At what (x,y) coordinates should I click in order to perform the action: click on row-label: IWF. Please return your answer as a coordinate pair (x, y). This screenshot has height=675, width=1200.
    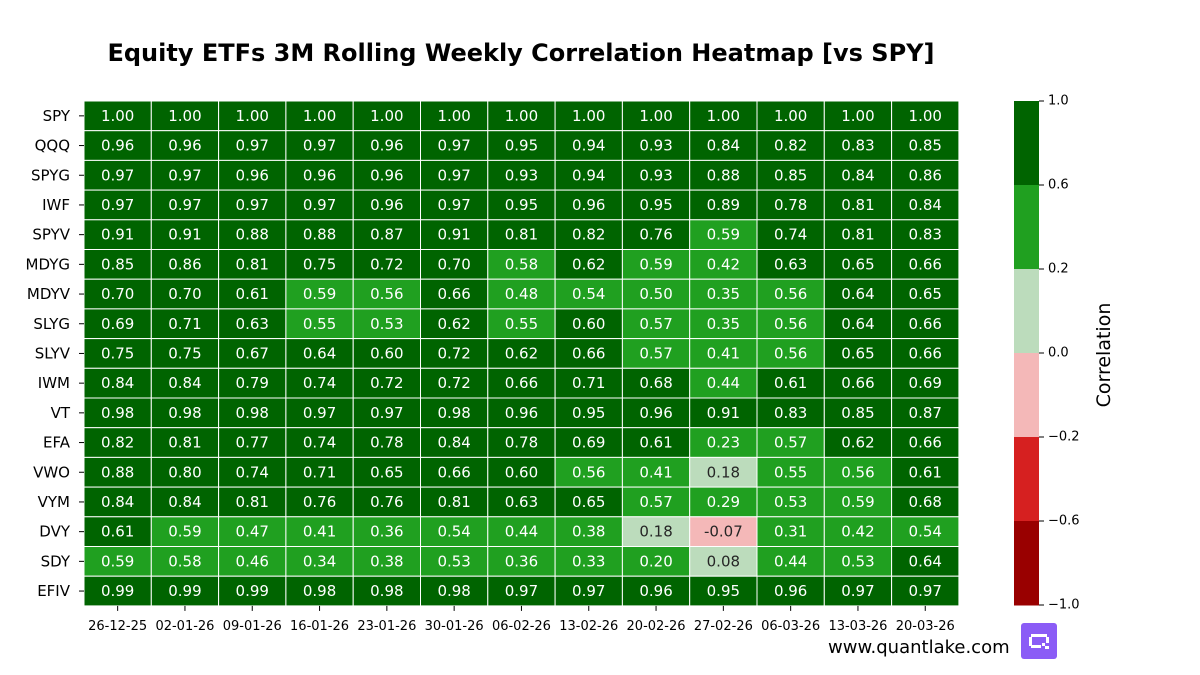
    Looking at the image, I should click on (56, 205).